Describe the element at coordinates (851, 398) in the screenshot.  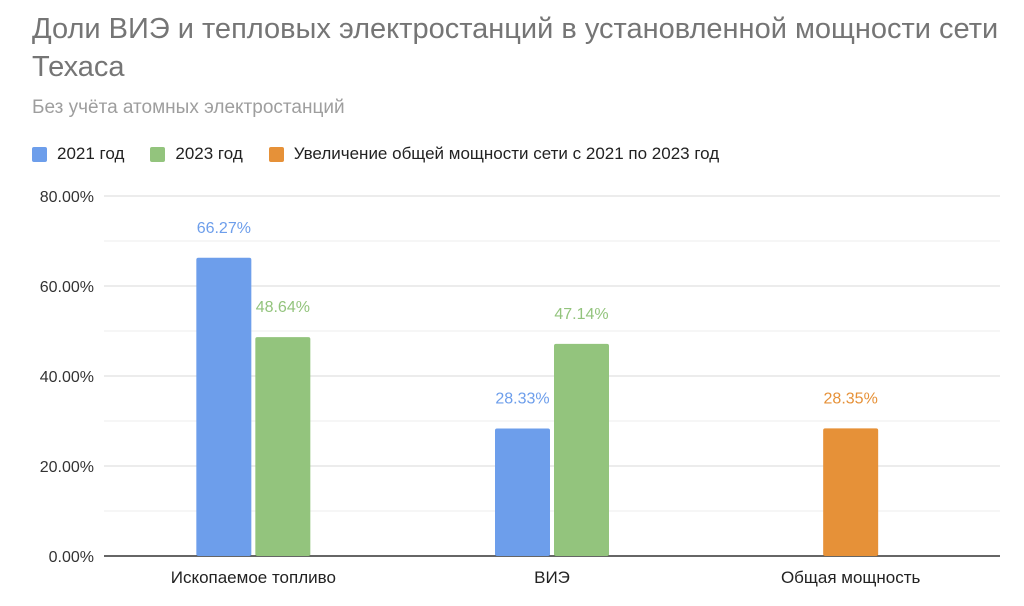
I see `data-label: 28.35%` at that location.